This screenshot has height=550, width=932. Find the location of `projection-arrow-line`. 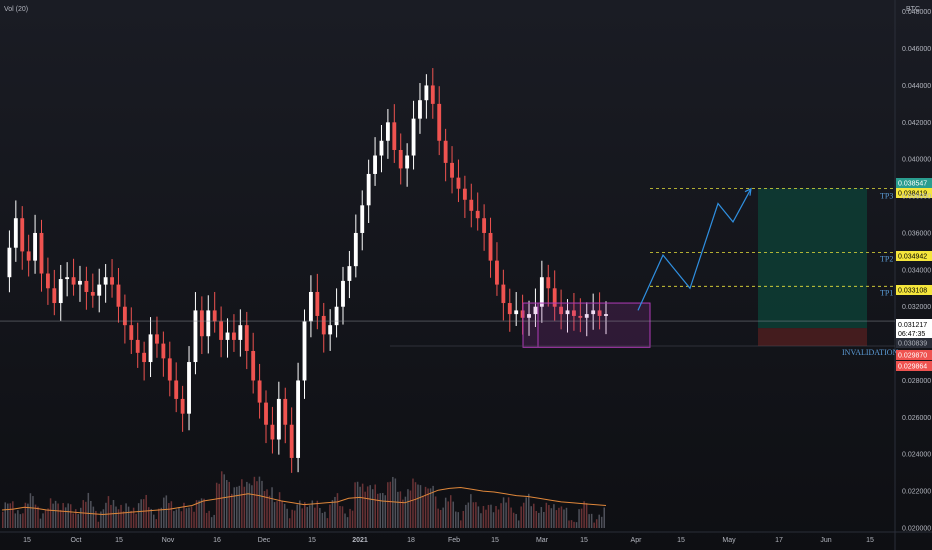

projection-arrow-line is located at coordinates (694, 249).